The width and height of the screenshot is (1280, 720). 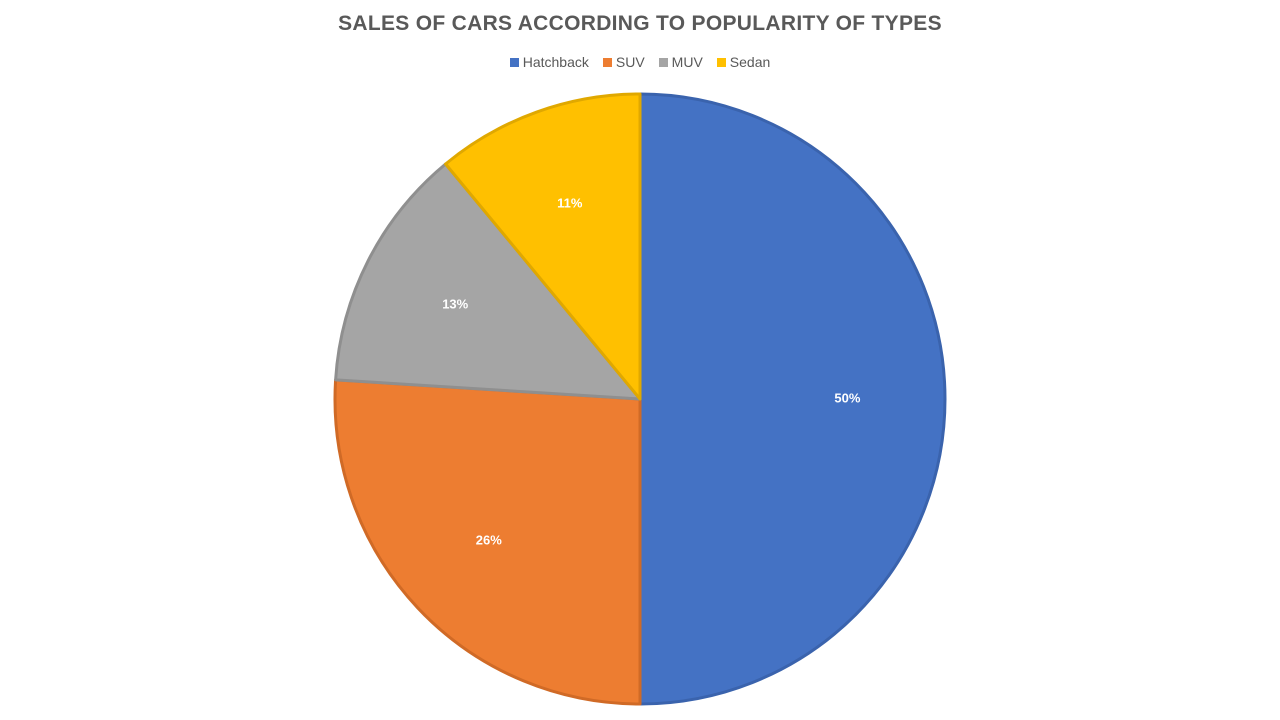 I want to click on pie-slice-suv, so click(x=487, y=542).